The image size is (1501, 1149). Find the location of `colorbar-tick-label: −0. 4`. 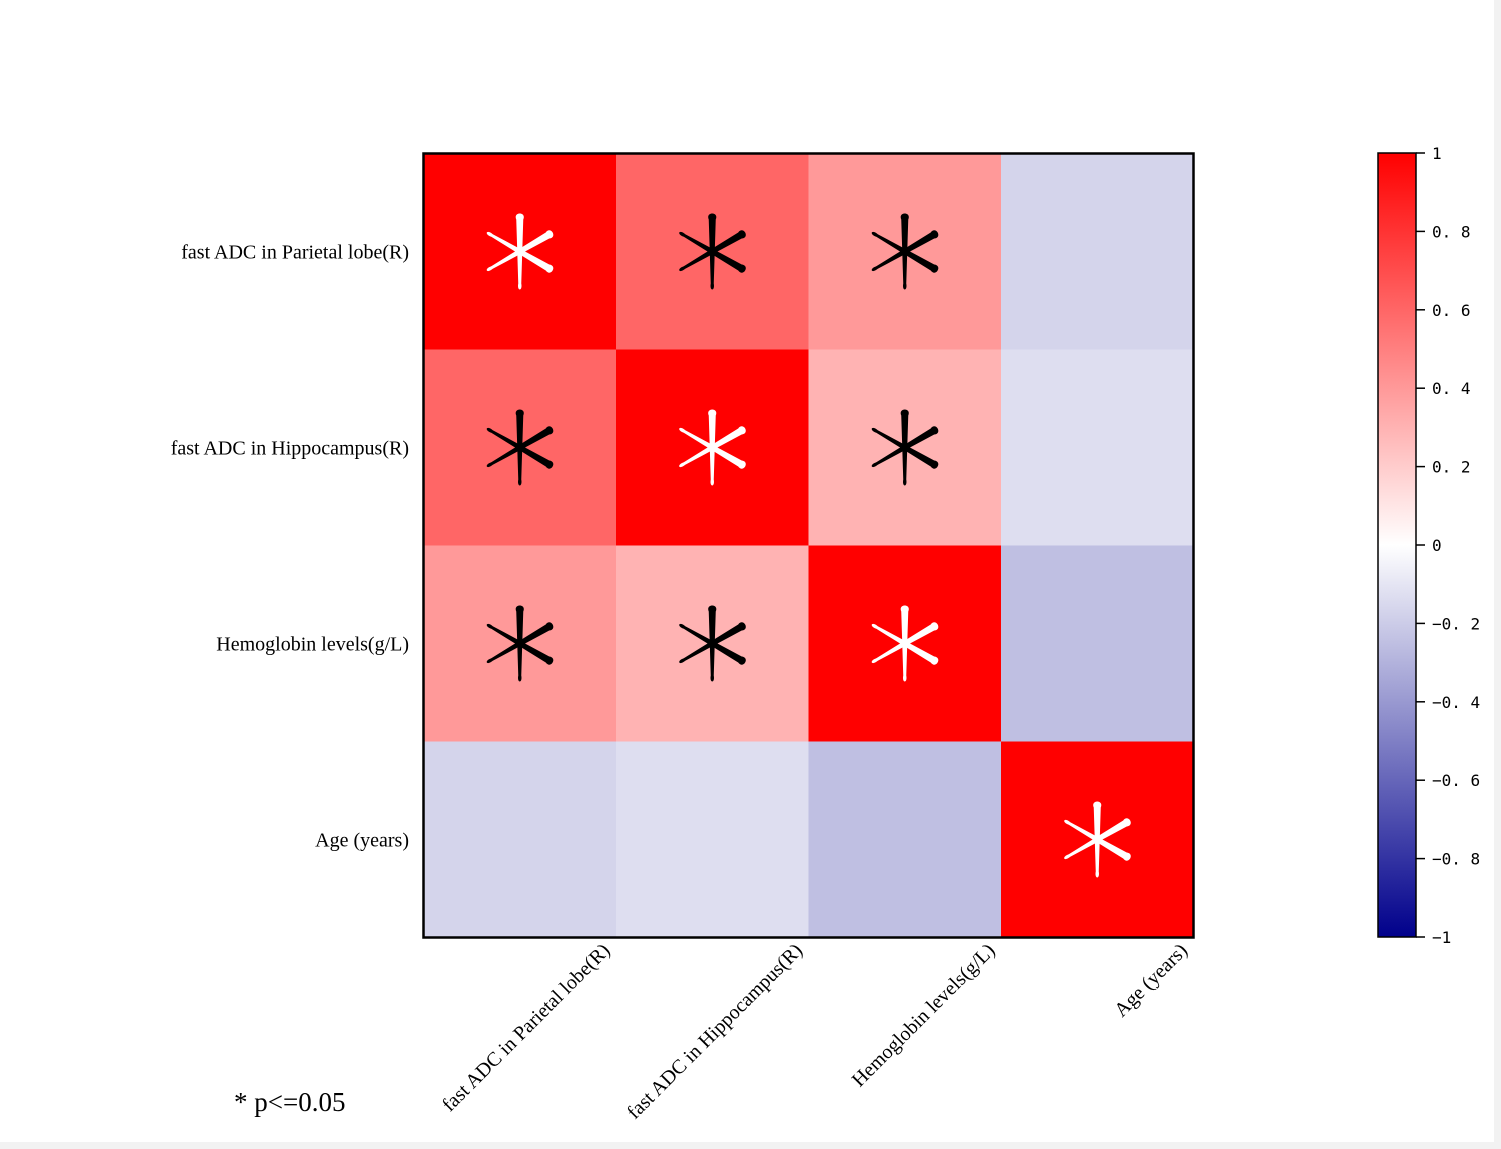

colorbar-tick-label: −0. 4 is located at coordinates (1456, 702).